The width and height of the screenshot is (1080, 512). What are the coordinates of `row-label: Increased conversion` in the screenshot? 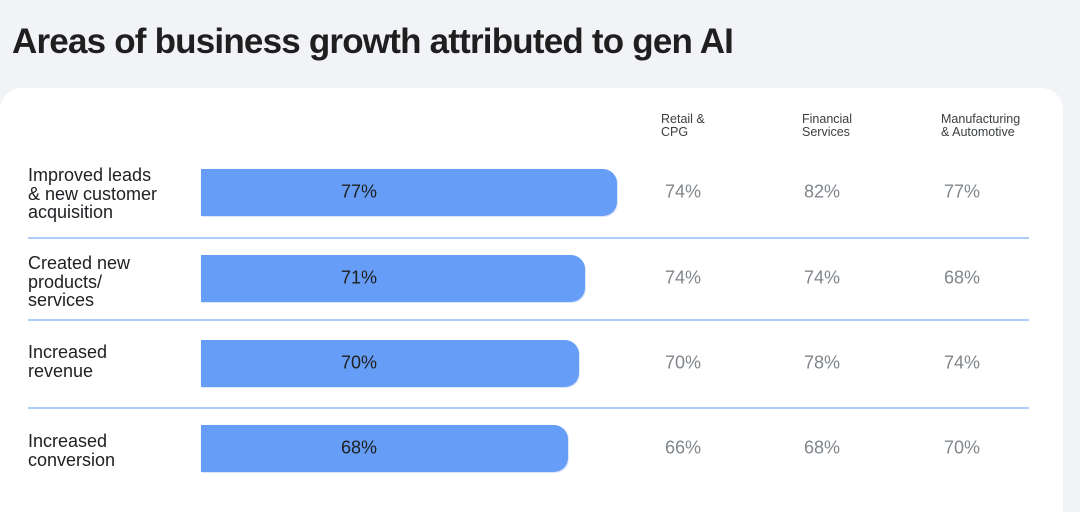 It's located at (72, 450).